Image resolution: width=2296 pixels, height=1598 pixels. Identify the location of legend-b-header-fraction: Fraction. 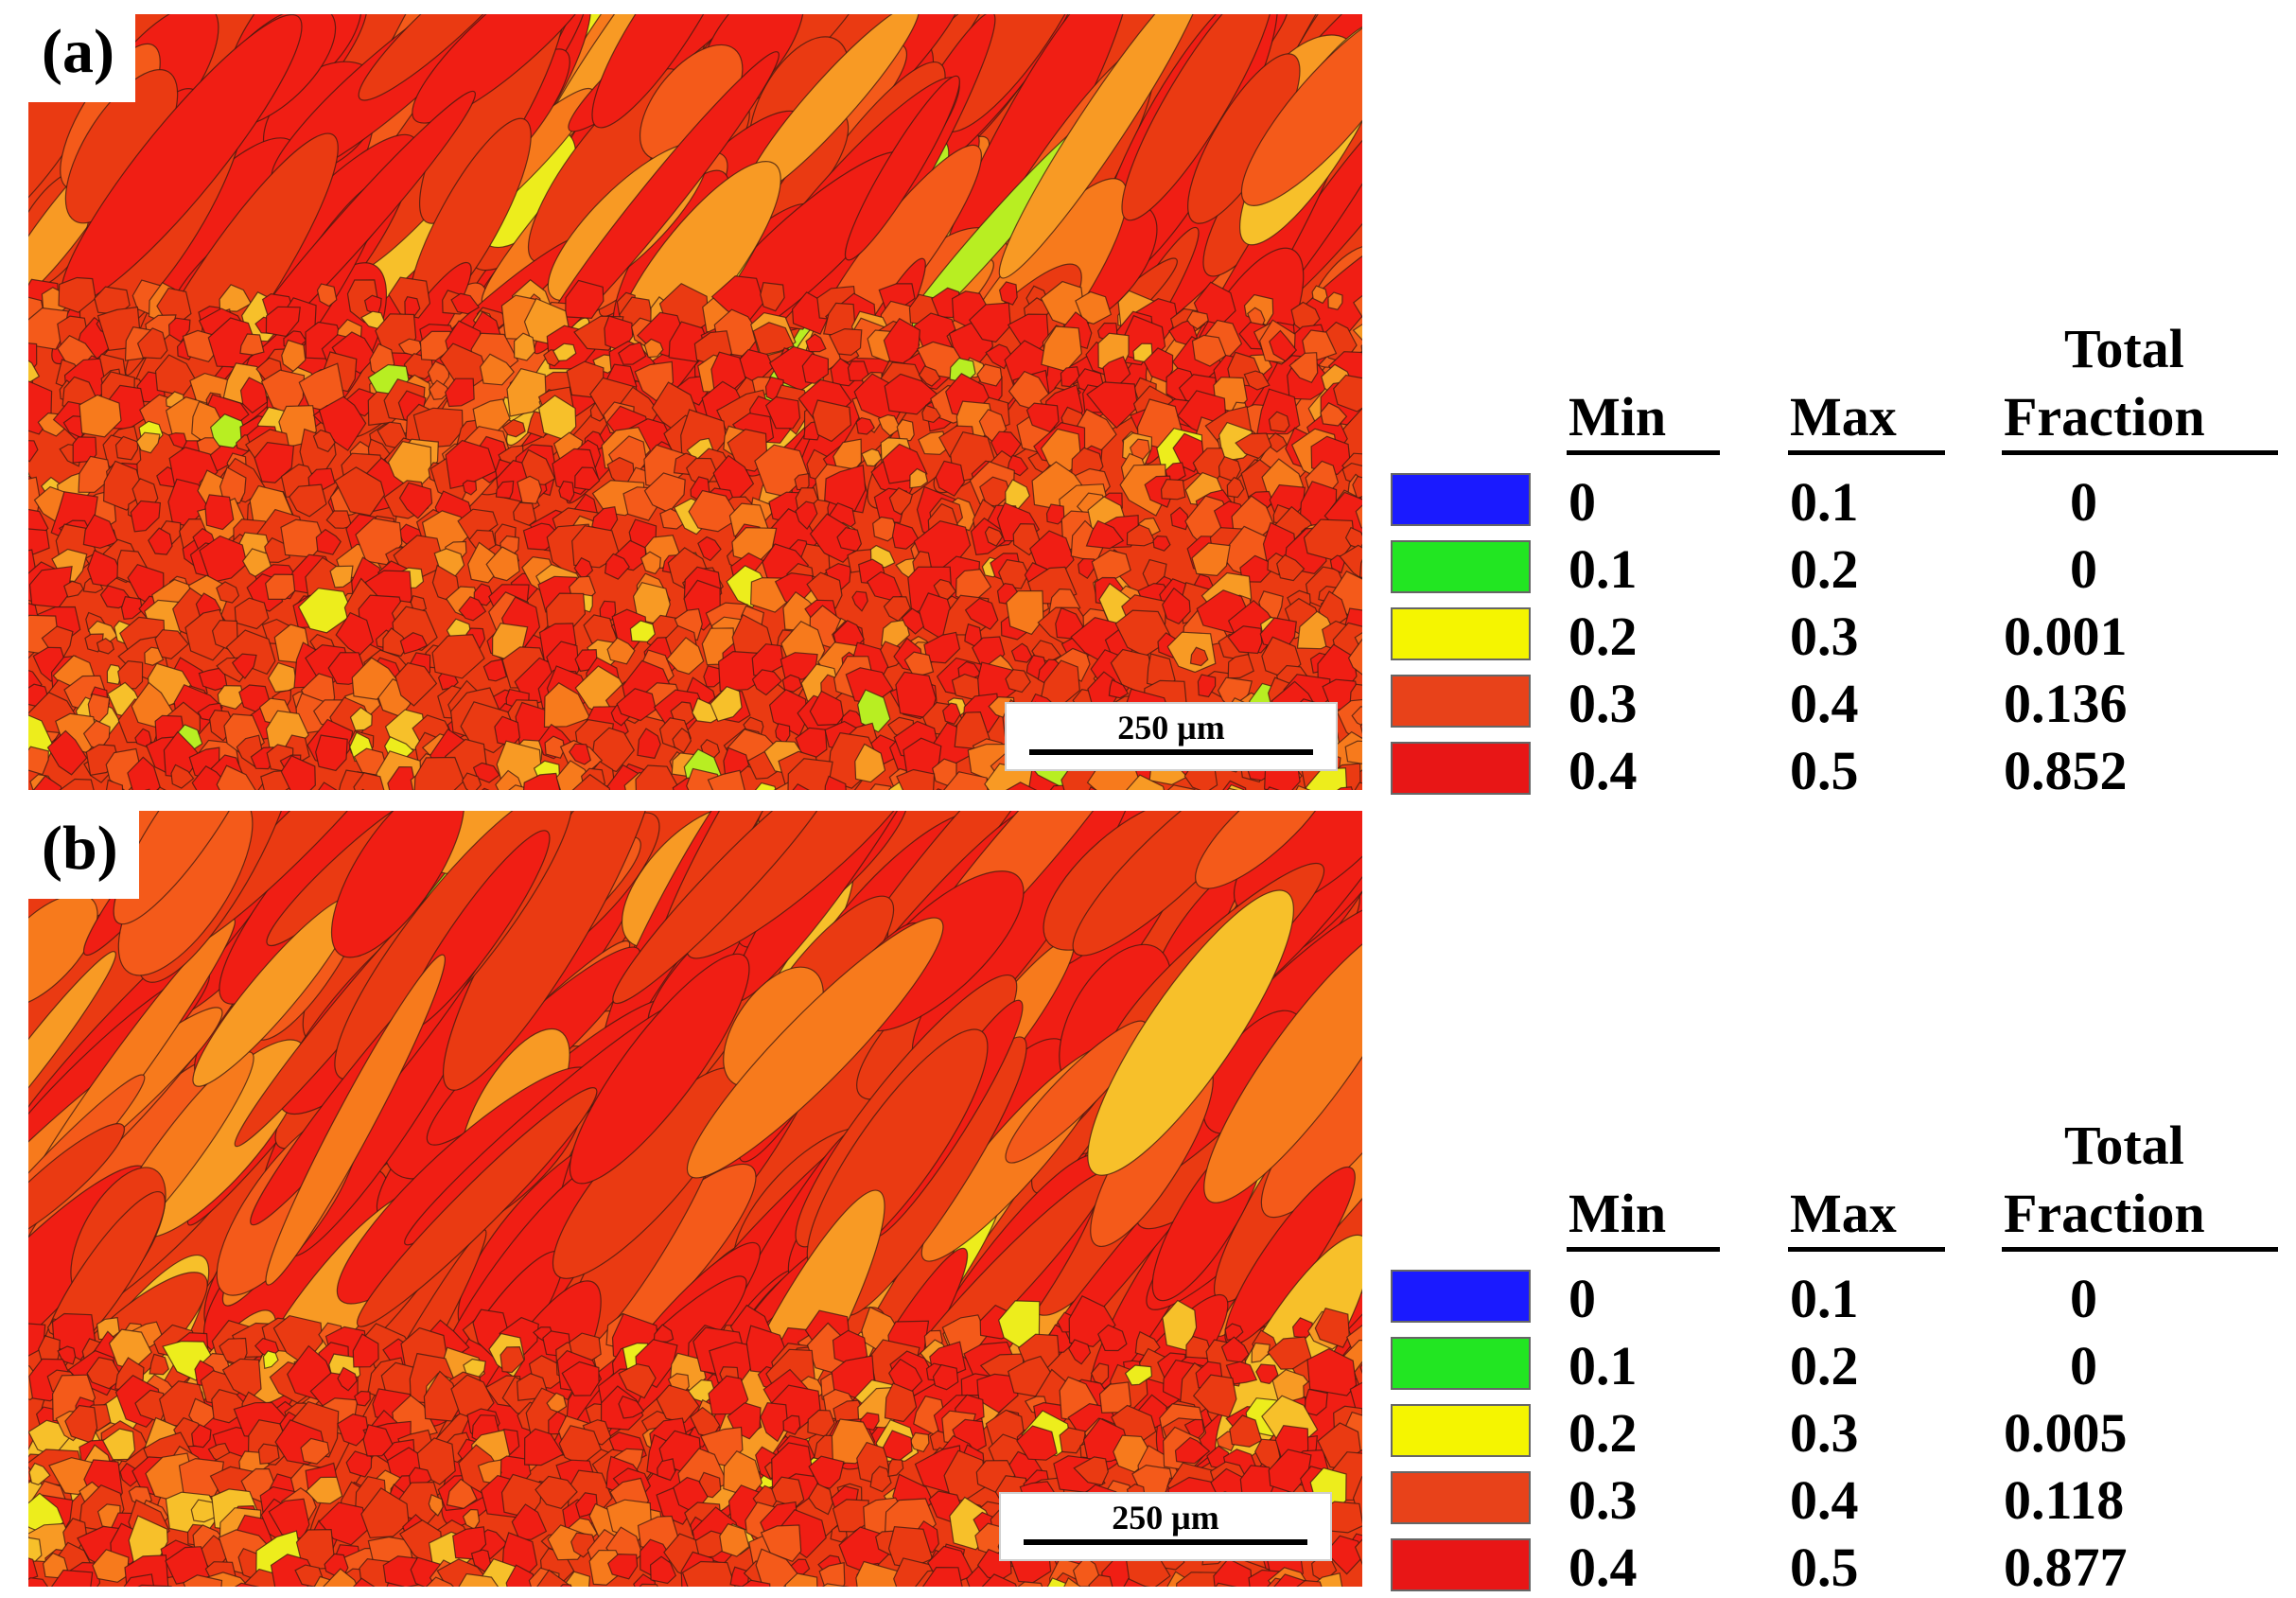
(2104, 1213).